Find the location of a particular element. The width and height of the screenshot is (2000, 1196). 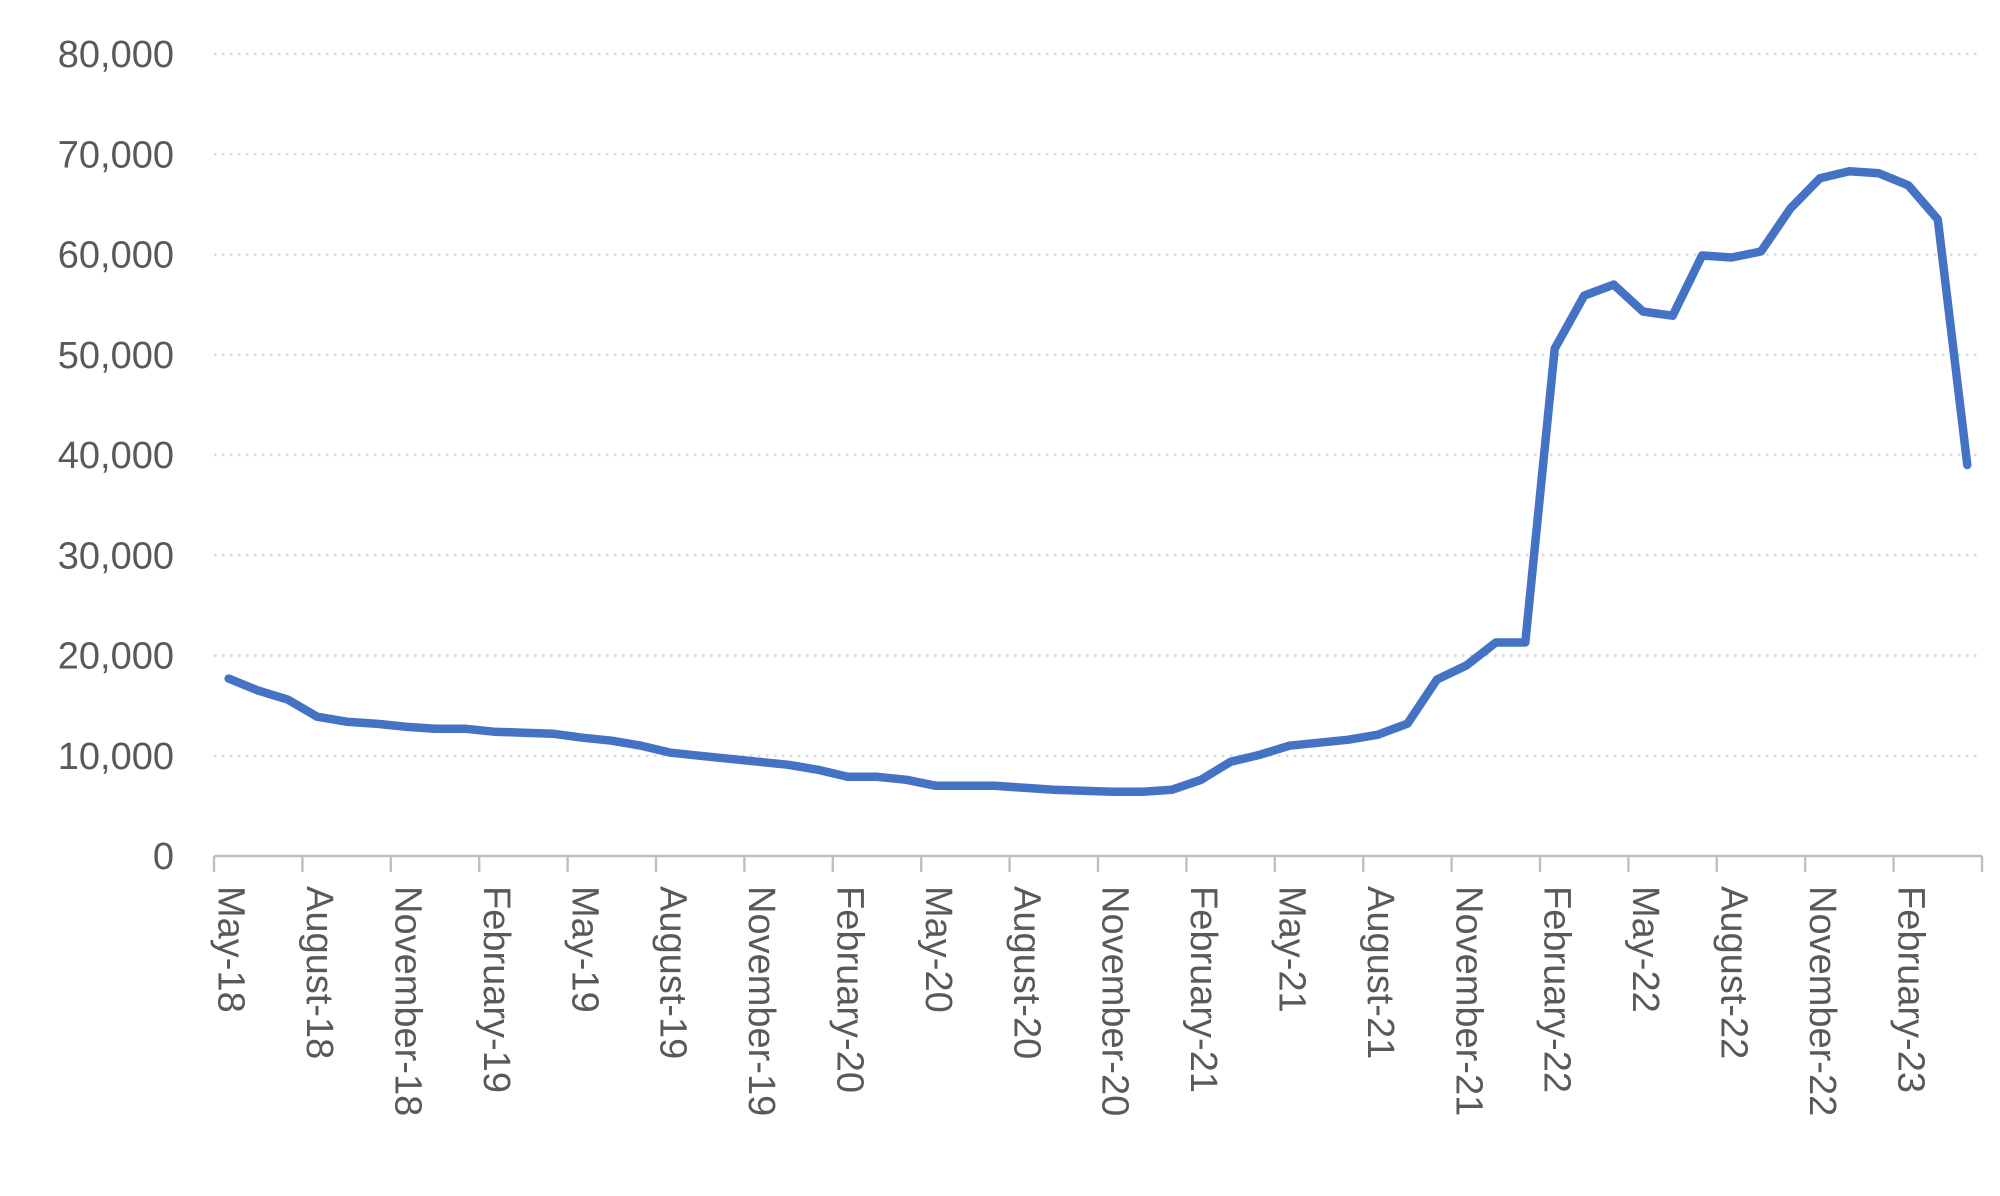

x-axis-label: November-18 is located at coordinates (408, 1001).